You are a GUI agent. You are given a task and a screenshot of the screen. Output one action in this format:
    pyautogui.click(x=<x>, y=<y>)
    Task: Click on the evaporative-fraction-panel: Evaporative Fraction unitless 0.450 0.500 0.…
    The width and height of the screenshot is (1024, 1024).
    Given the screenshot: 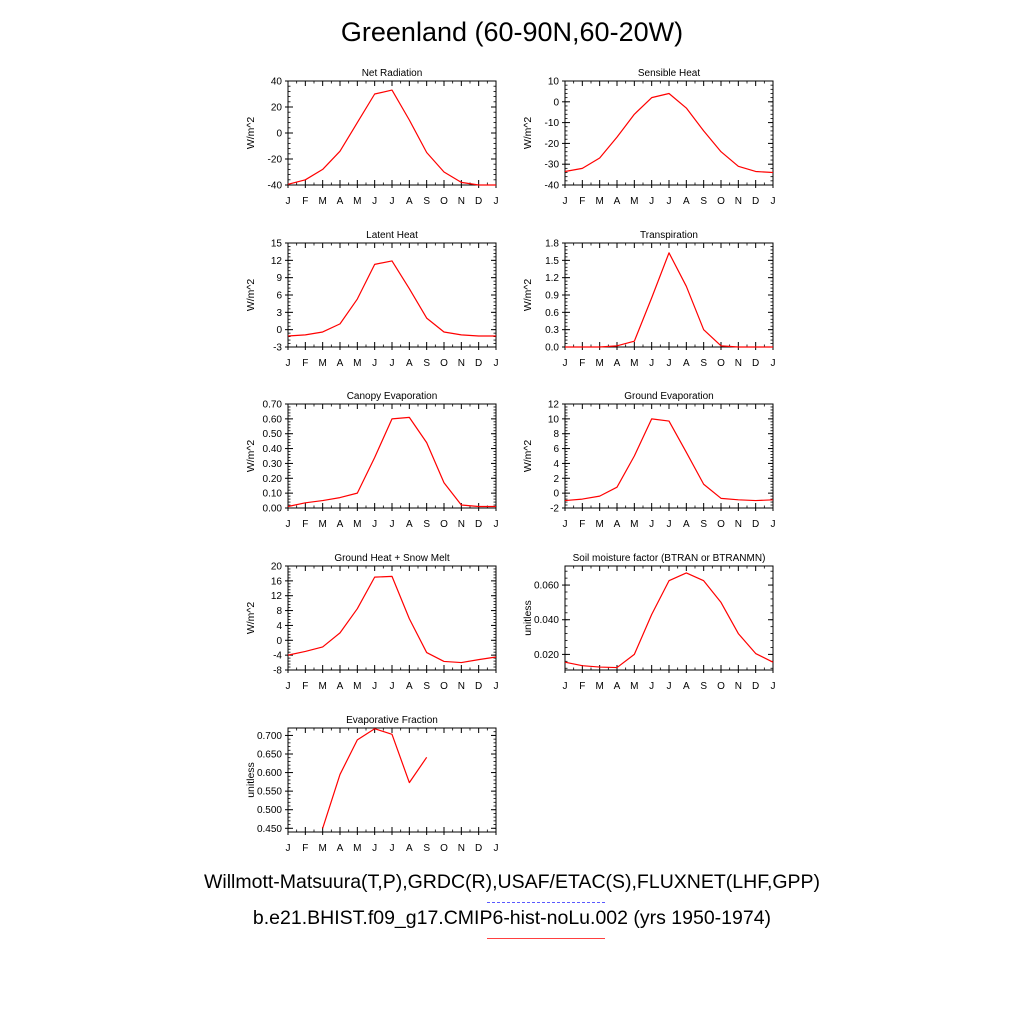 What is the action you would take?
    pyautogui.click(x=372, y=784)
    